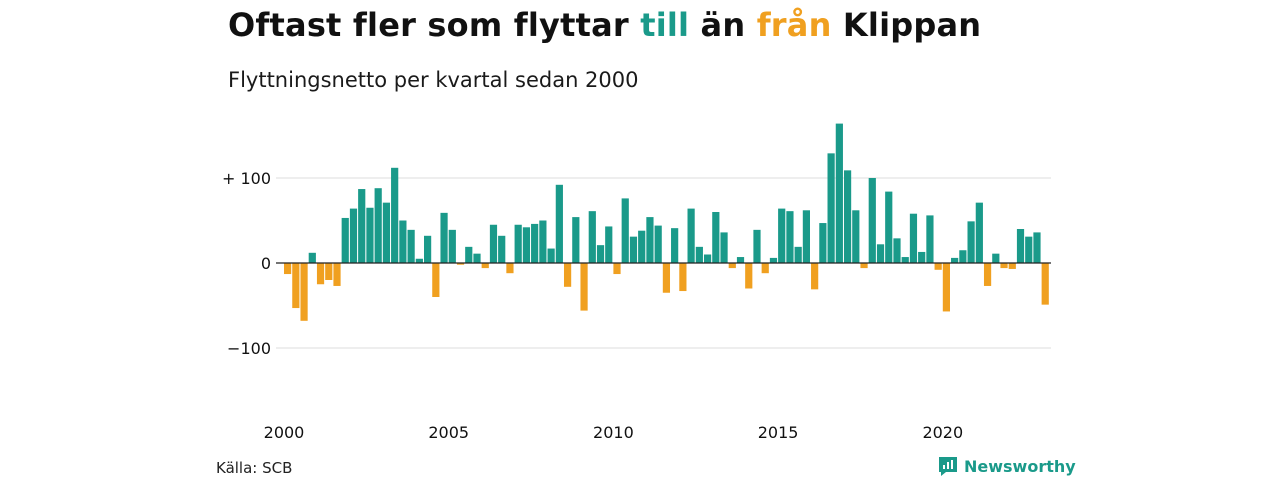  Describe the element at coordinates (613, 432) in the screenshot. I see `x-tick-label-2010: 2010` at that location.